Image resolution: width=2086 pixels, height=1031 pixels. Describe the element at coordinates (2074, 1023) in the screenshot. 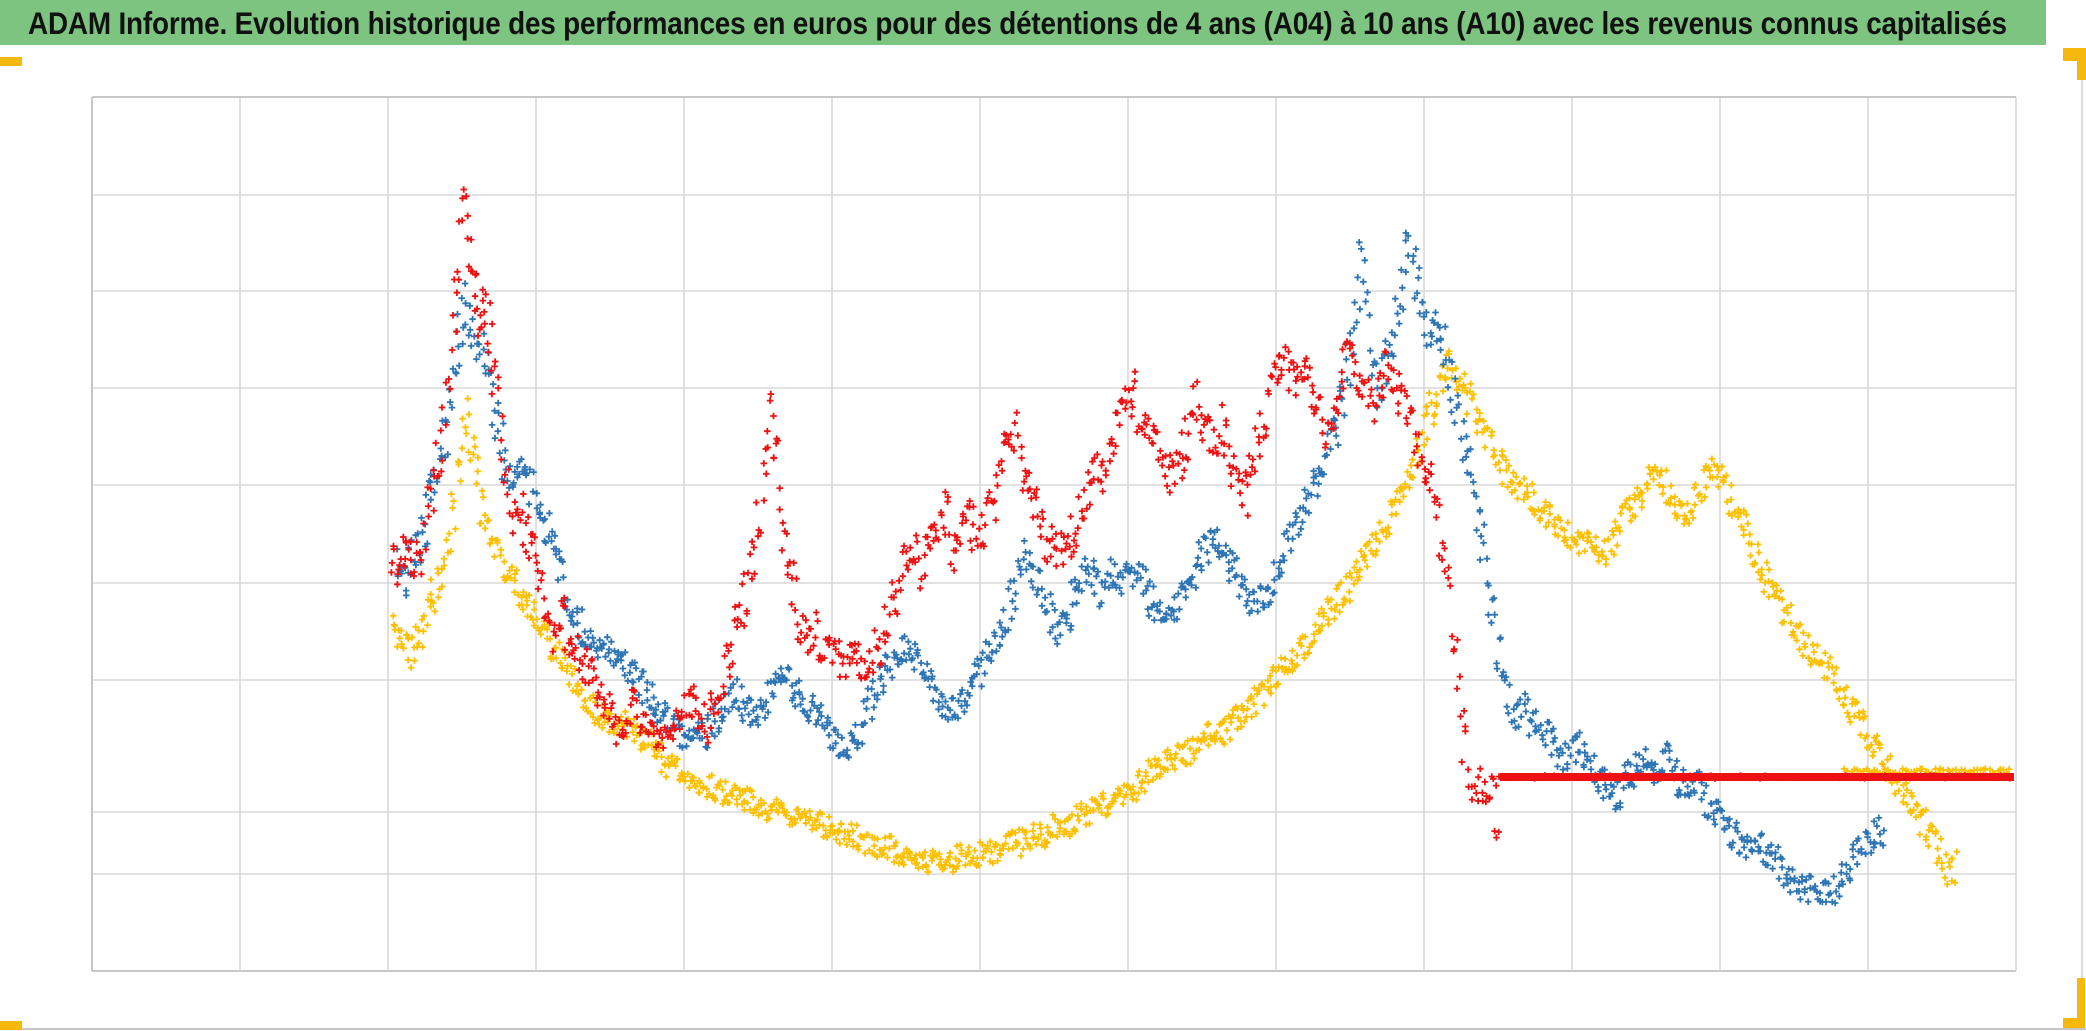

I see `corner-mark-bottom-right` at that location.